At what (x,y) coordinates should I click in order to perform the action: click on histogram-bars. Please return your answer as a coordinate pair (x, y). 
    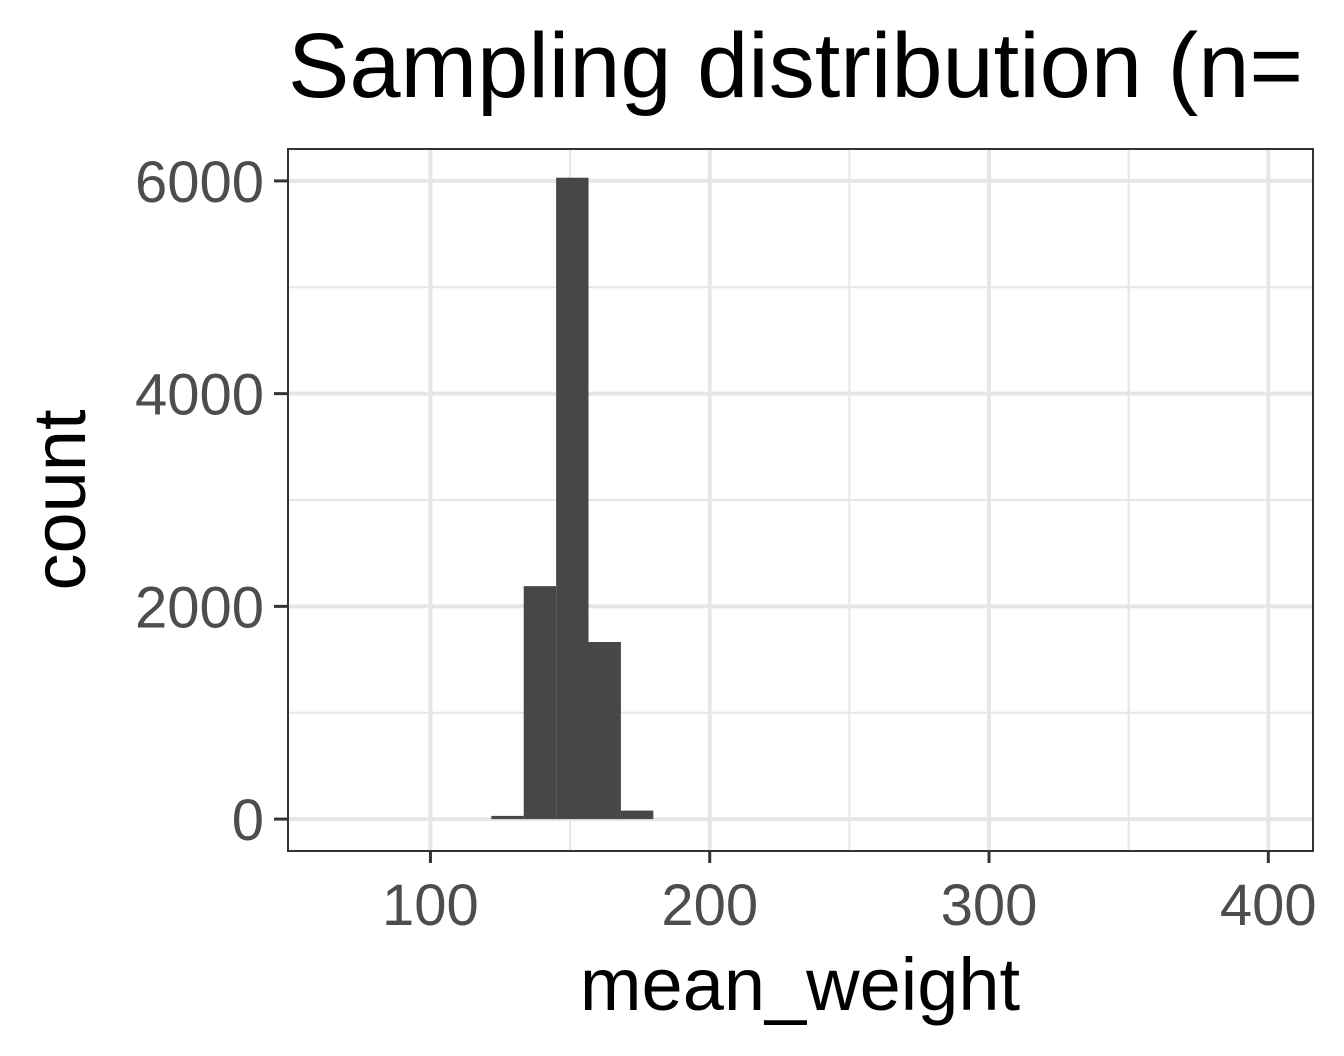
    Looking at the image, I should click on (572, 498).